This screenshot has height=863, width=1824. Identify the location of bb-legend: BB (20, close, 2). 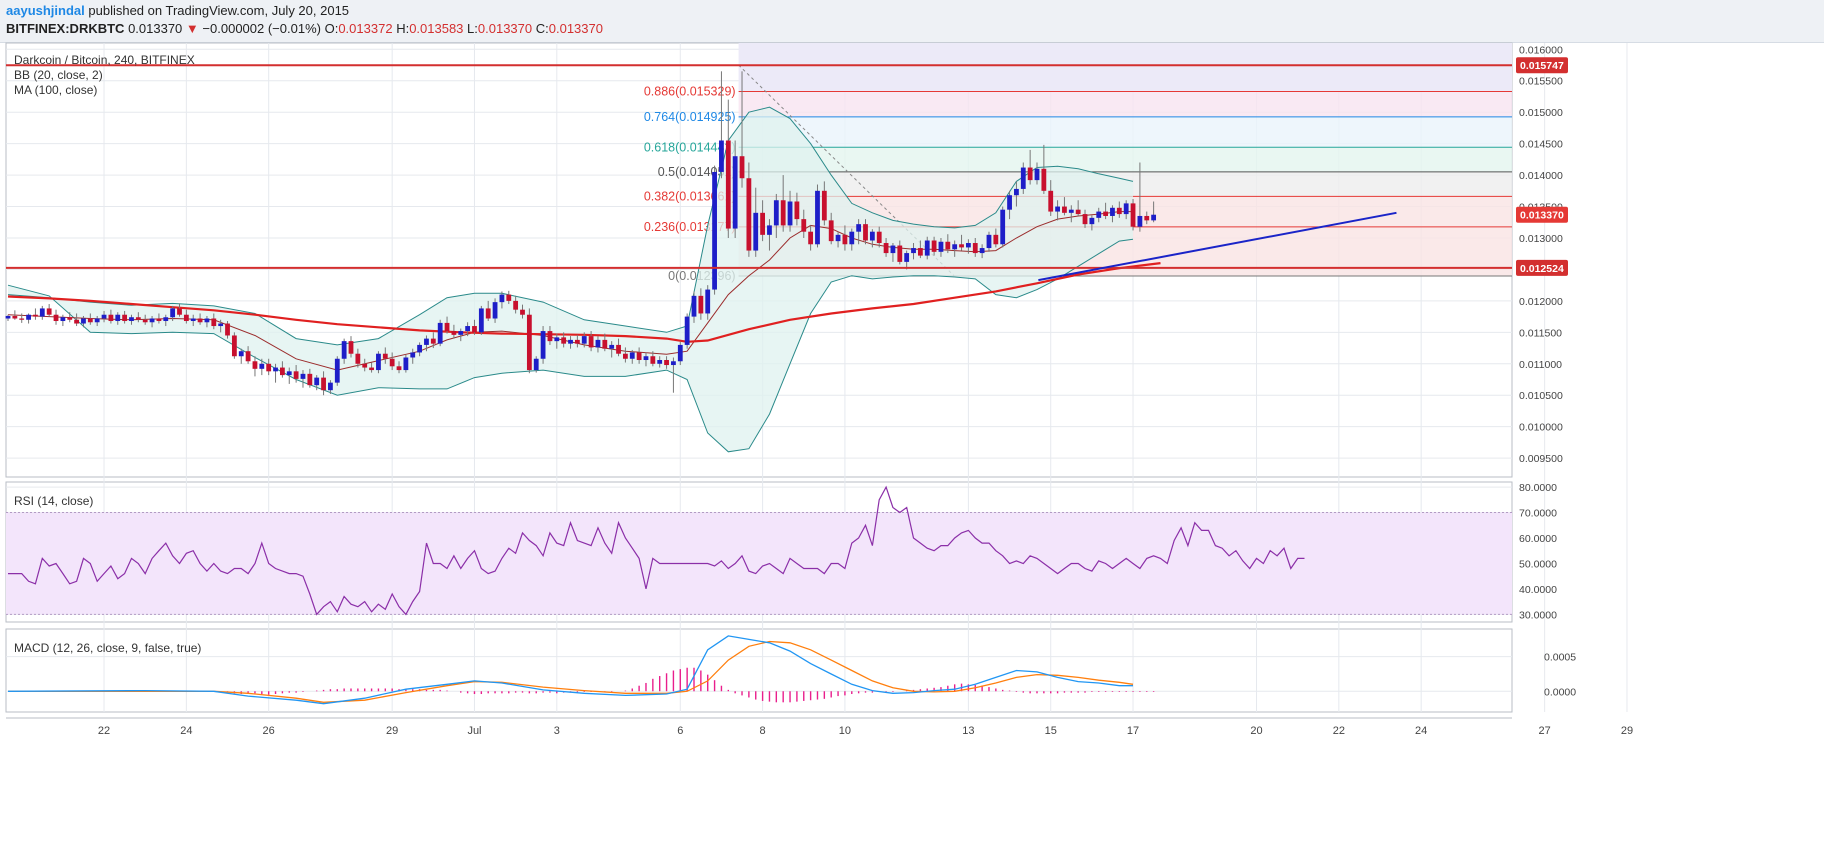
(58, 75).